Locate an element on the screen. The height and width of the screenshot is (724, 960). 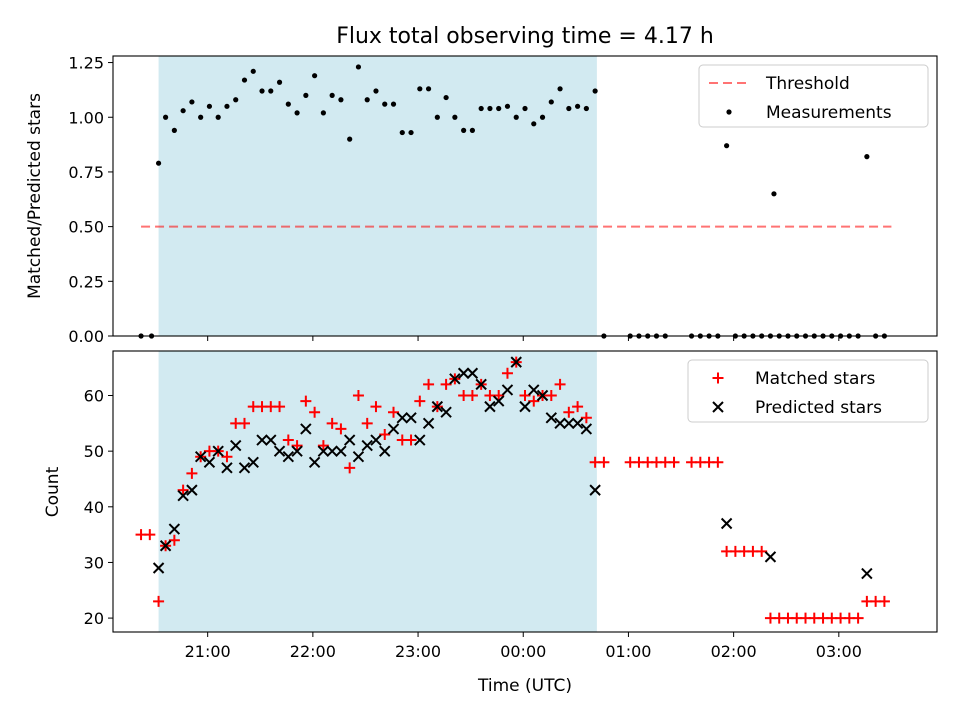
legend-label: Matched stars is located at coordinates (815, 379).